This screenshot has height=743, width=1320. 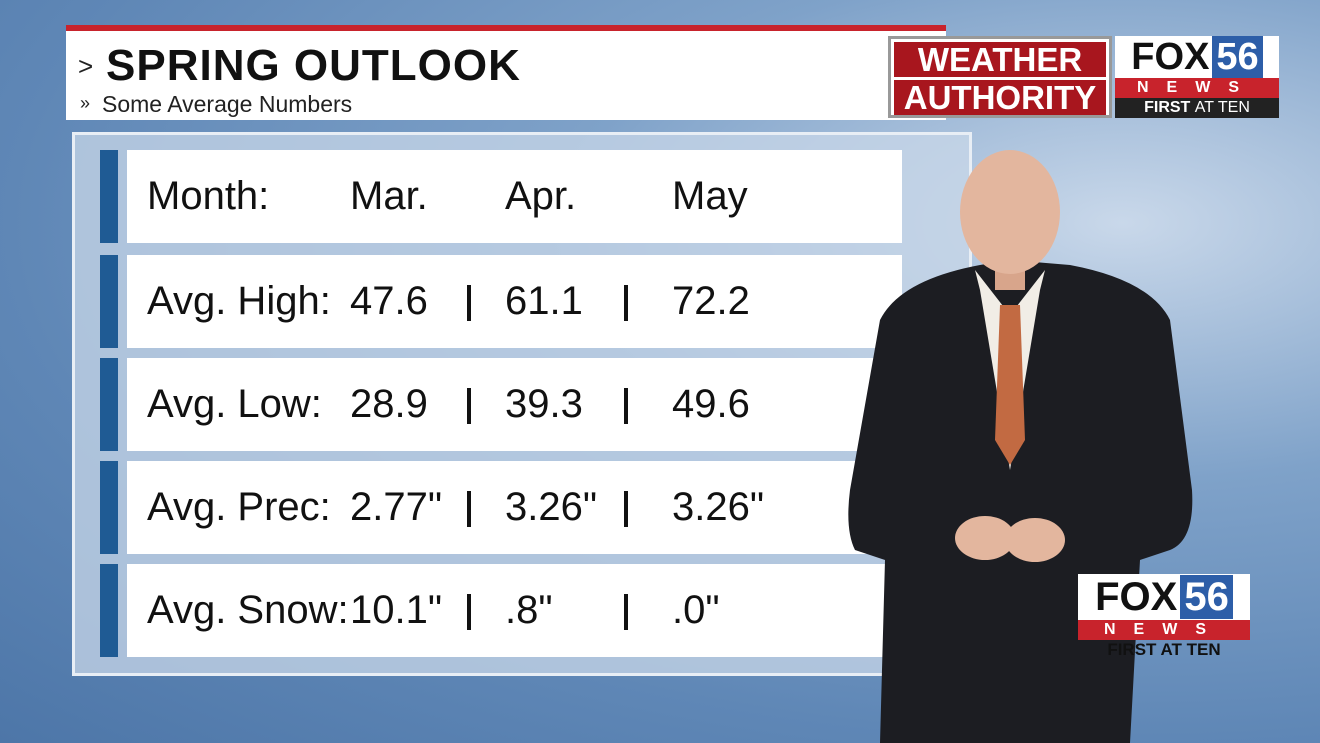 I want to click on cell-value: 47.6, so click(x=389, y=301).